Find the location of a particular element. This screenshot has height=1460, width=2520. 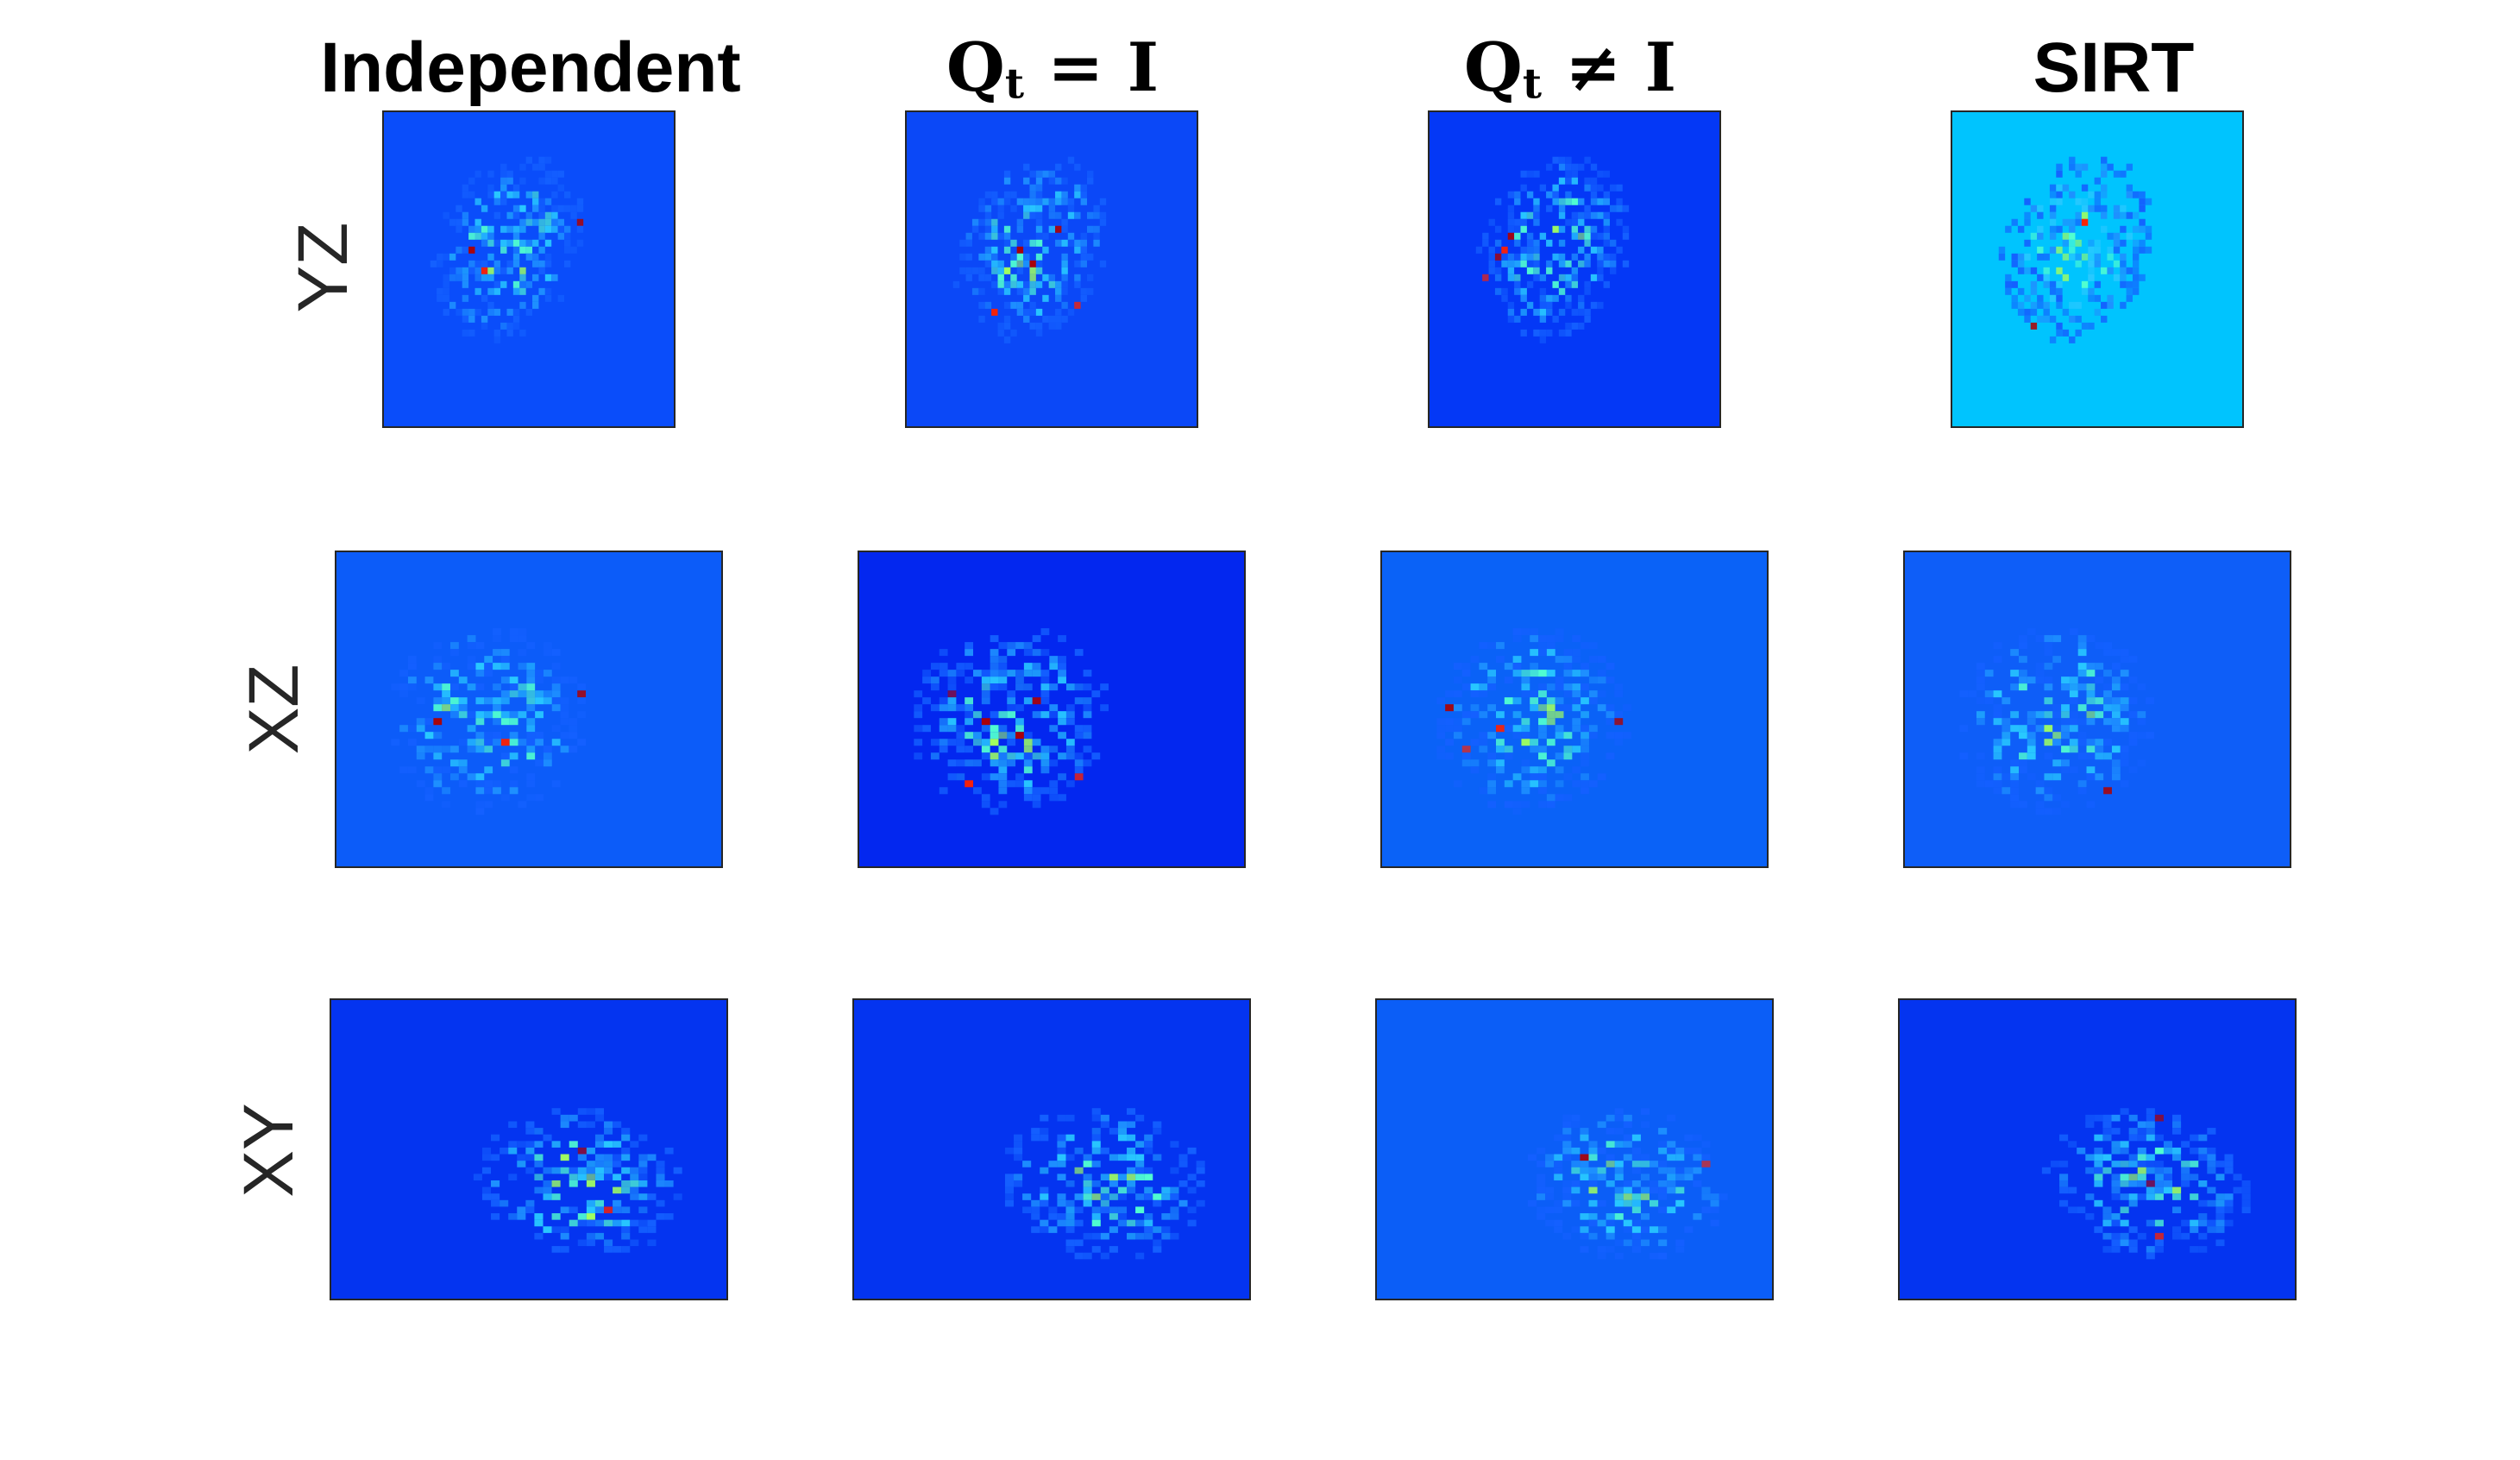

panel-yz-qt-equals-i is located at coordinates (1051, 269).